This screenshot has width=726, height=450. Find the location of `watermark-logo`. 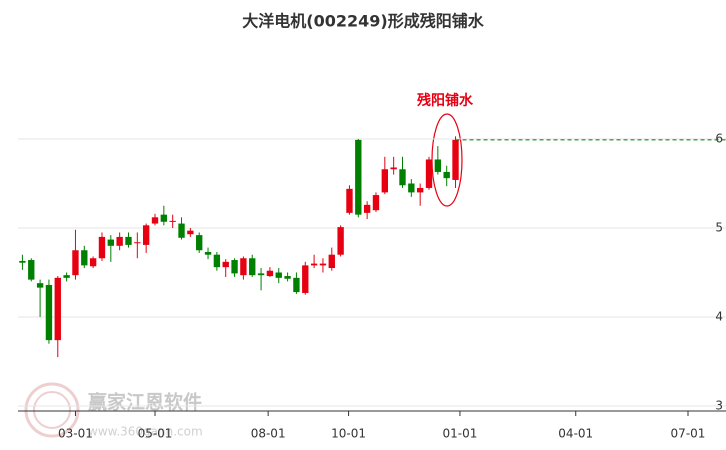

watermark-logo is located at coordinates (52, 410).